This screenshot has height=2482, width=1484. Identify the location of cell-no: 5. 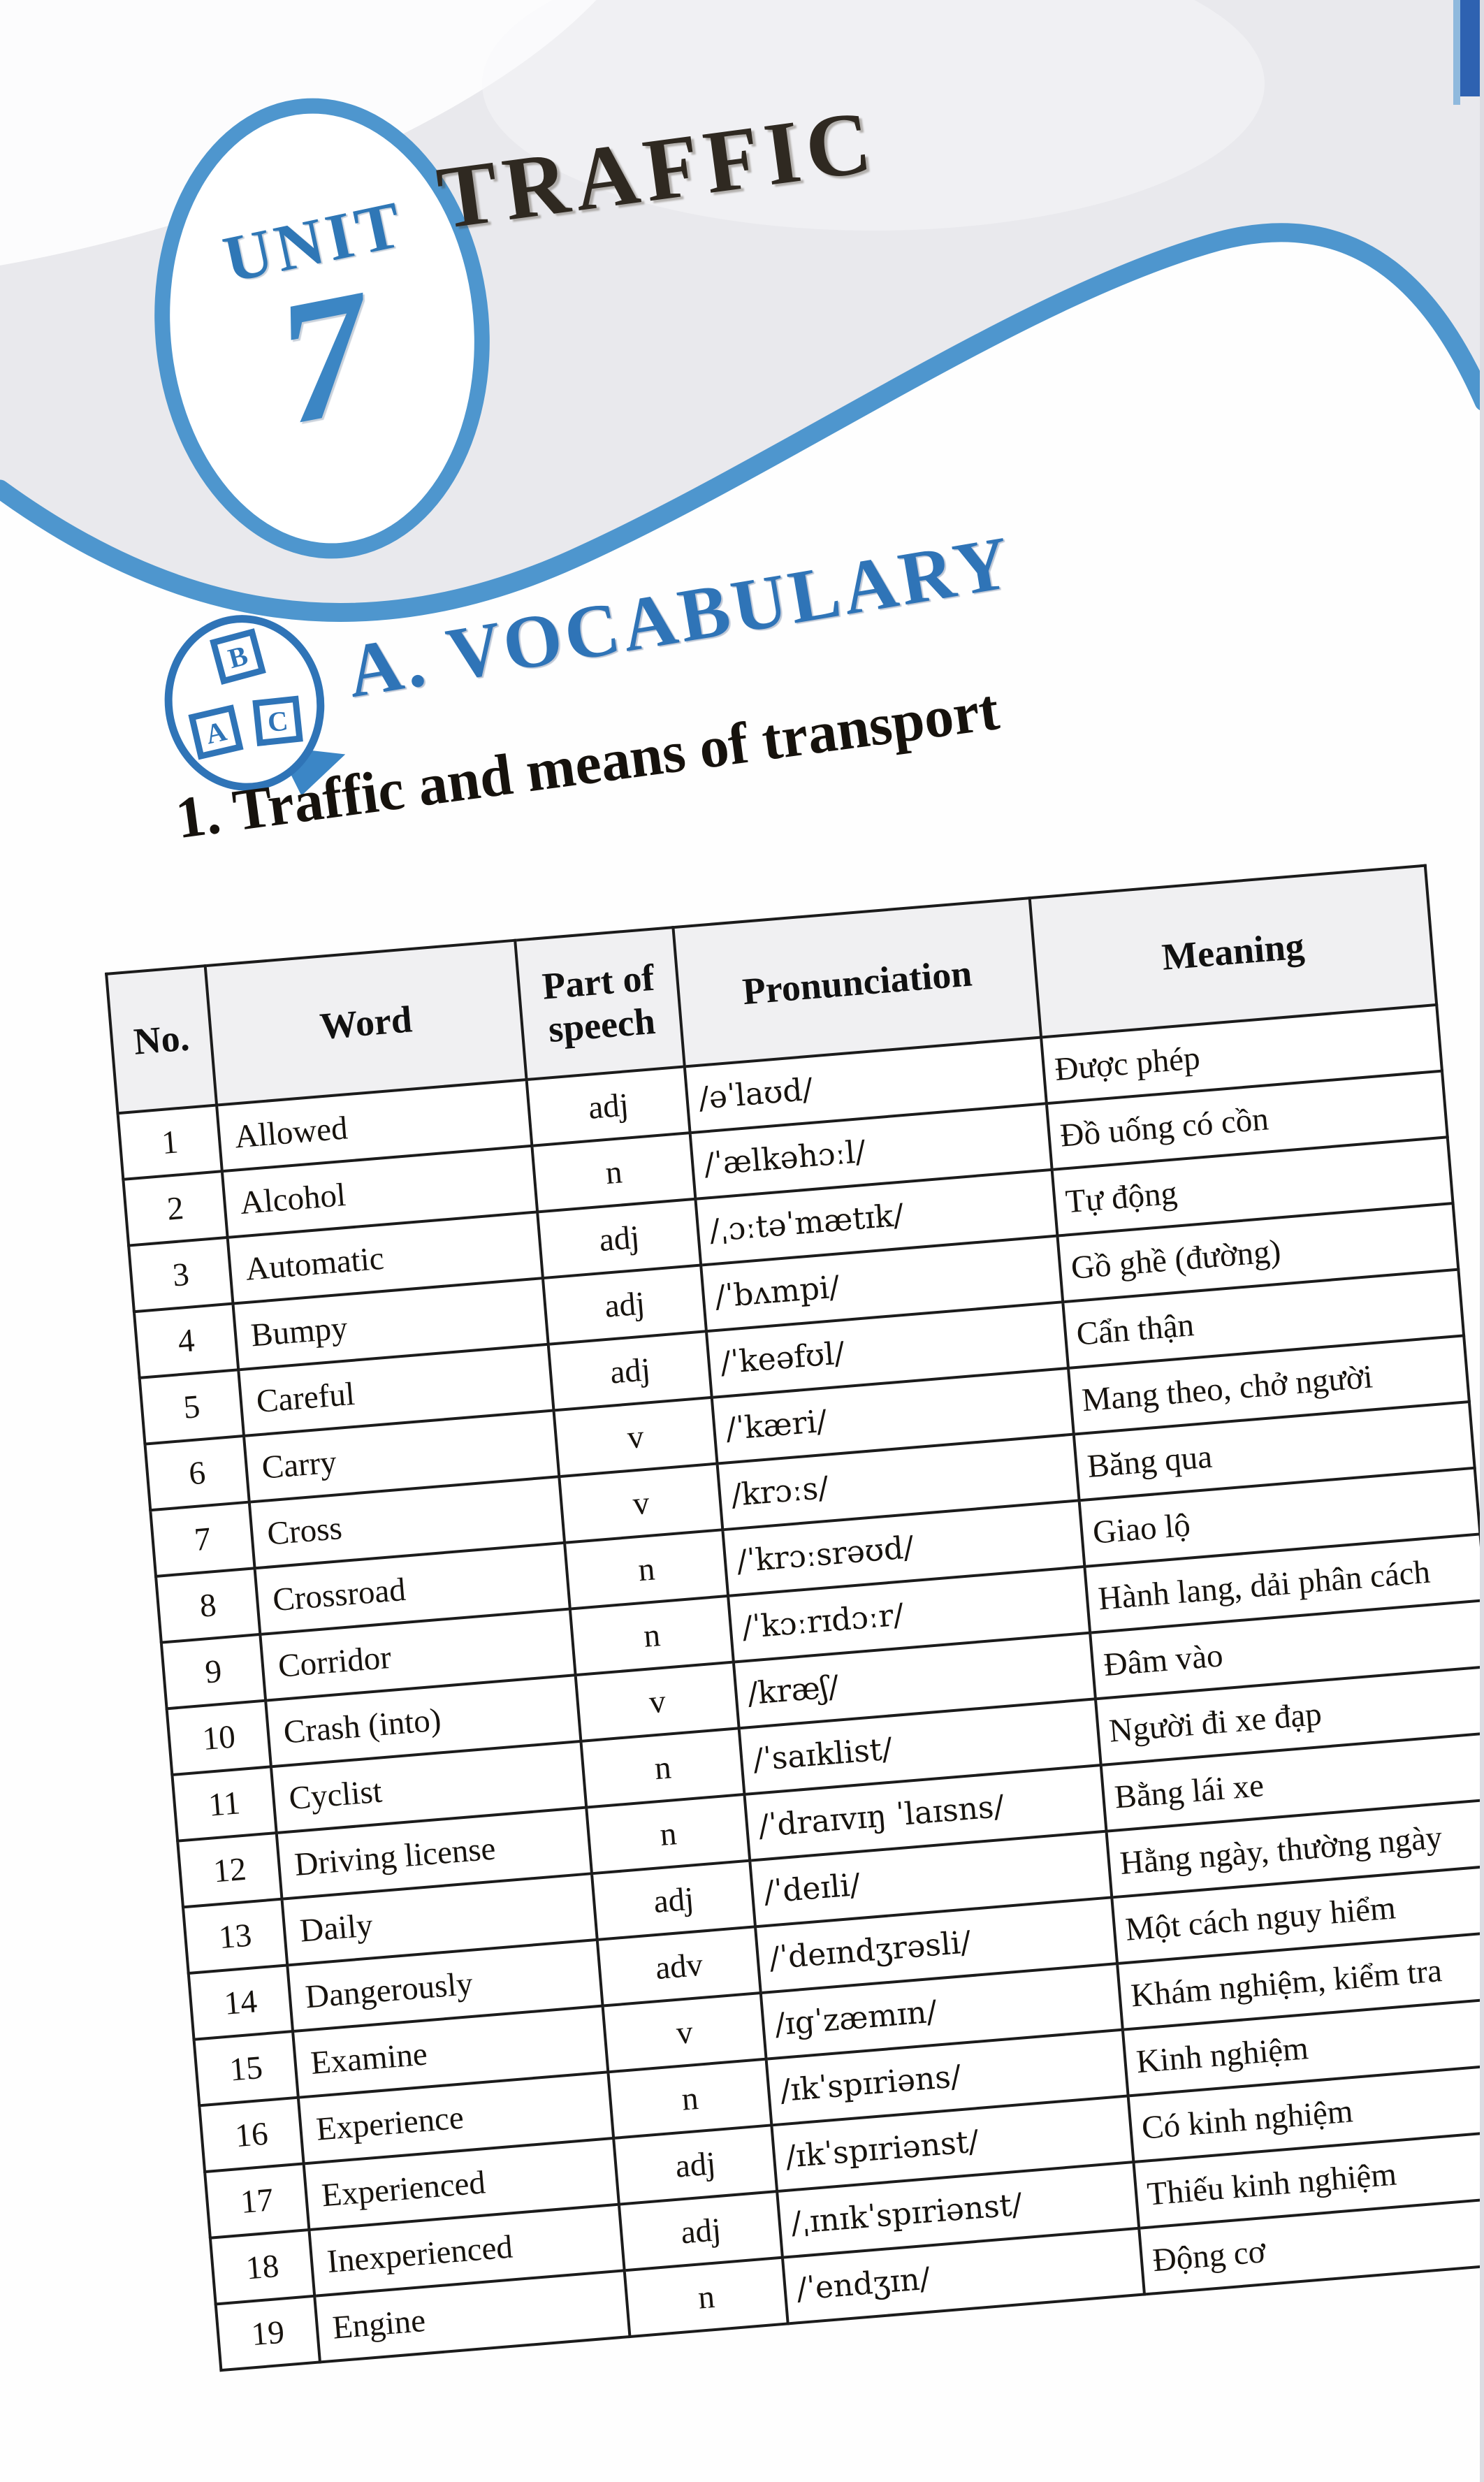
(192, 1407).